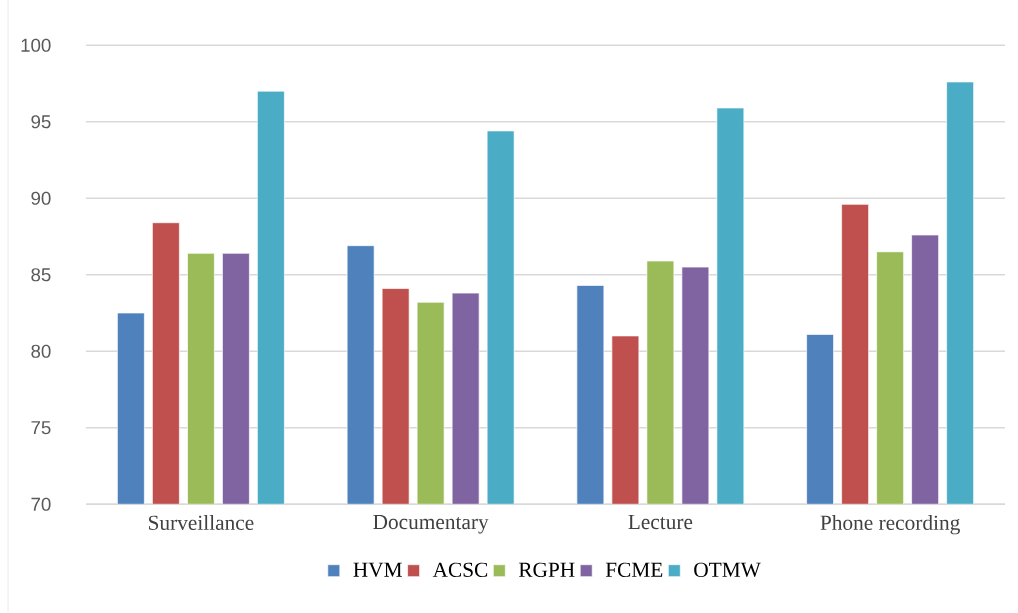 The width and height of the screenshot is (1018, 613). I want to click on y-tick-label: 75, so click(41, 428).